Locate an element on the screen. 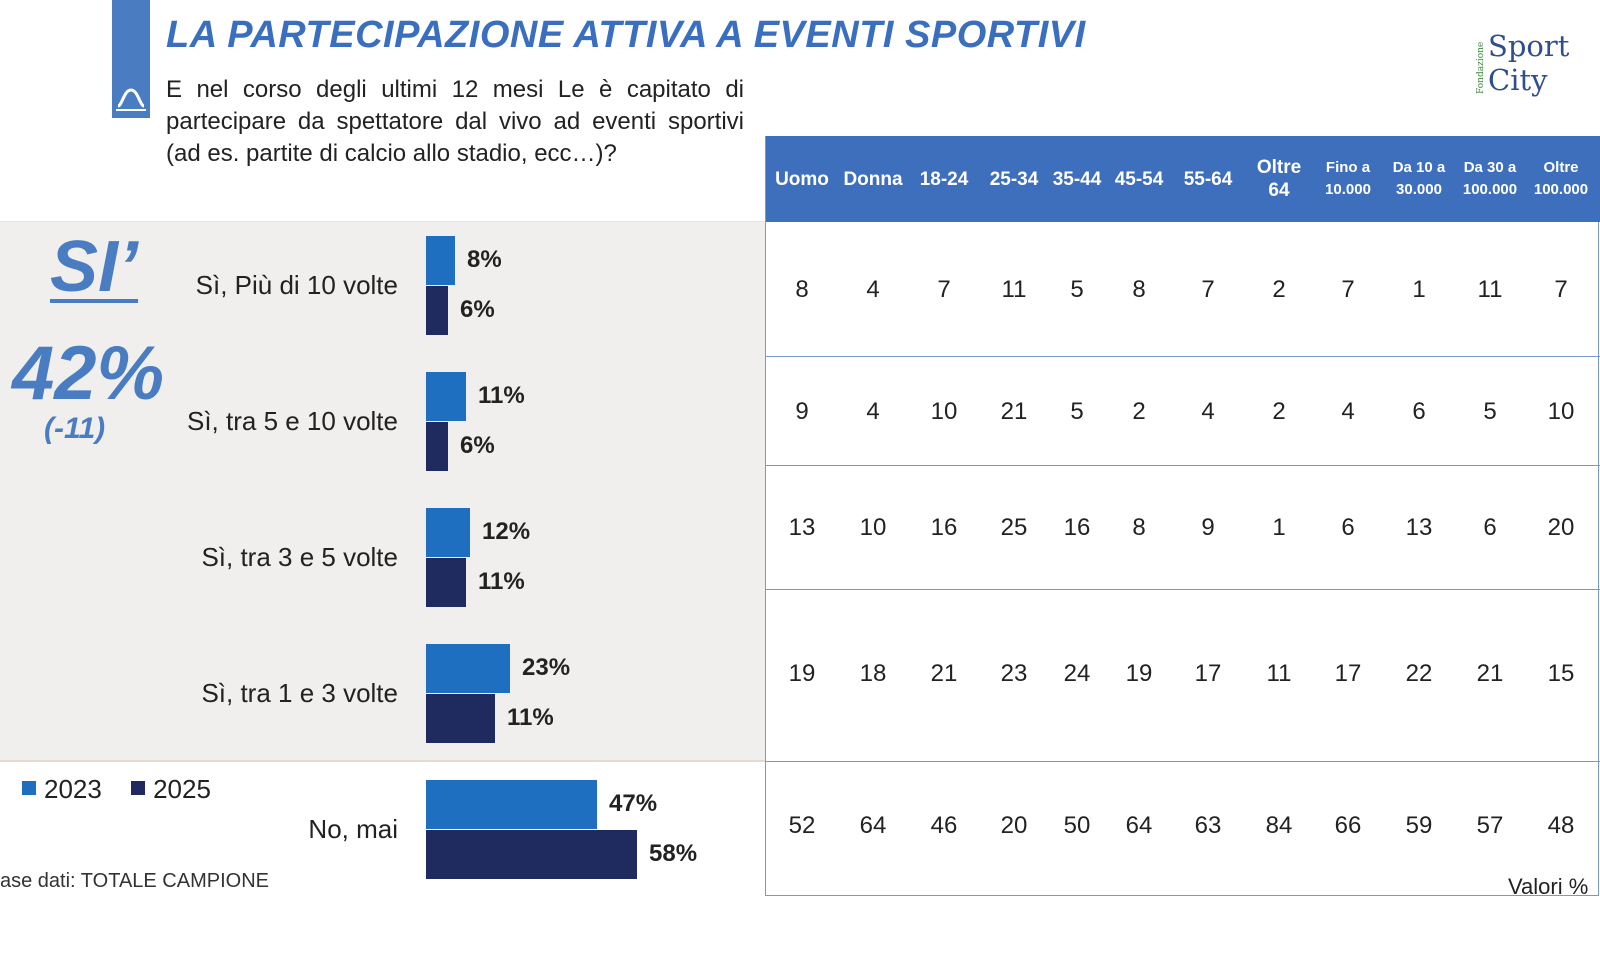 This screenshot has width=1600, height=964. table-border-right is located at coordinates (1598, 559).